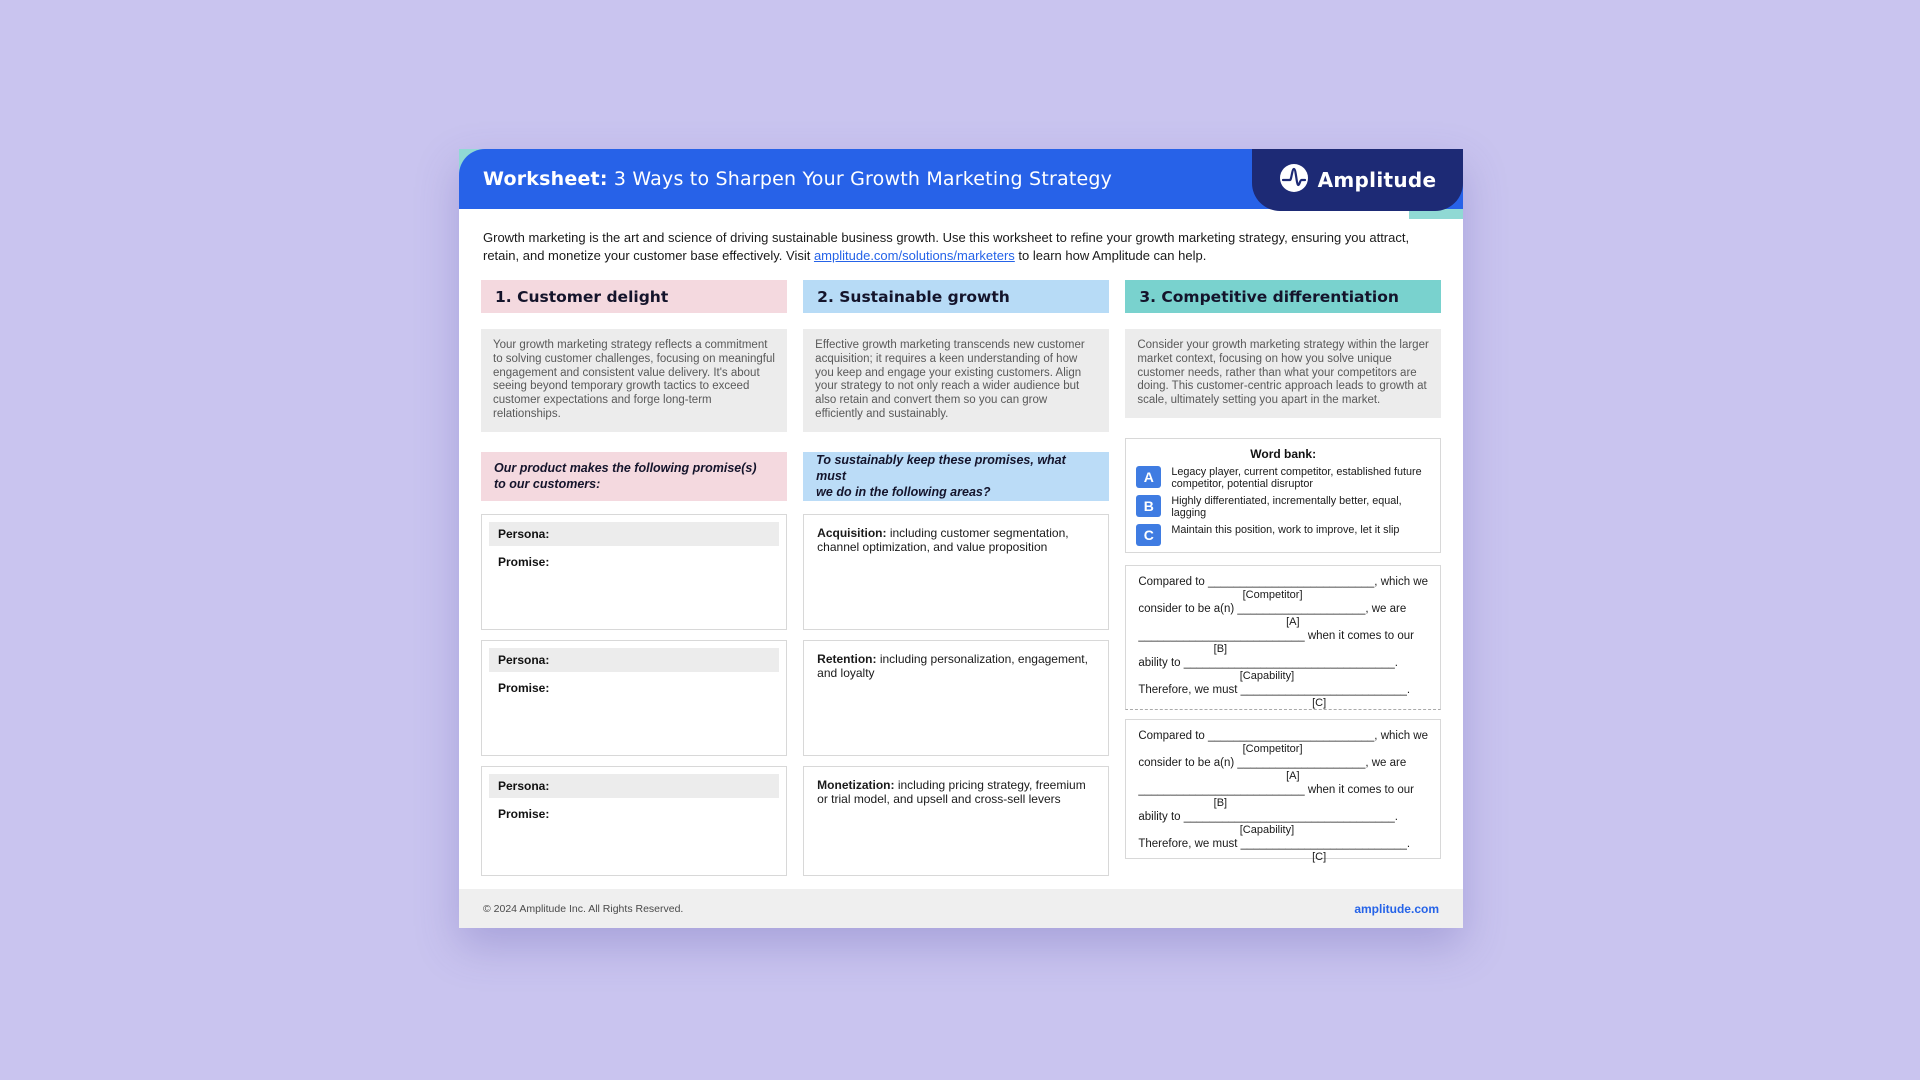 The height and width of the screenshot is (1080, 1920). Describe the element at coordinates (1149, 476) in the screenshot. I see `letter-a-badge: A` at that location.